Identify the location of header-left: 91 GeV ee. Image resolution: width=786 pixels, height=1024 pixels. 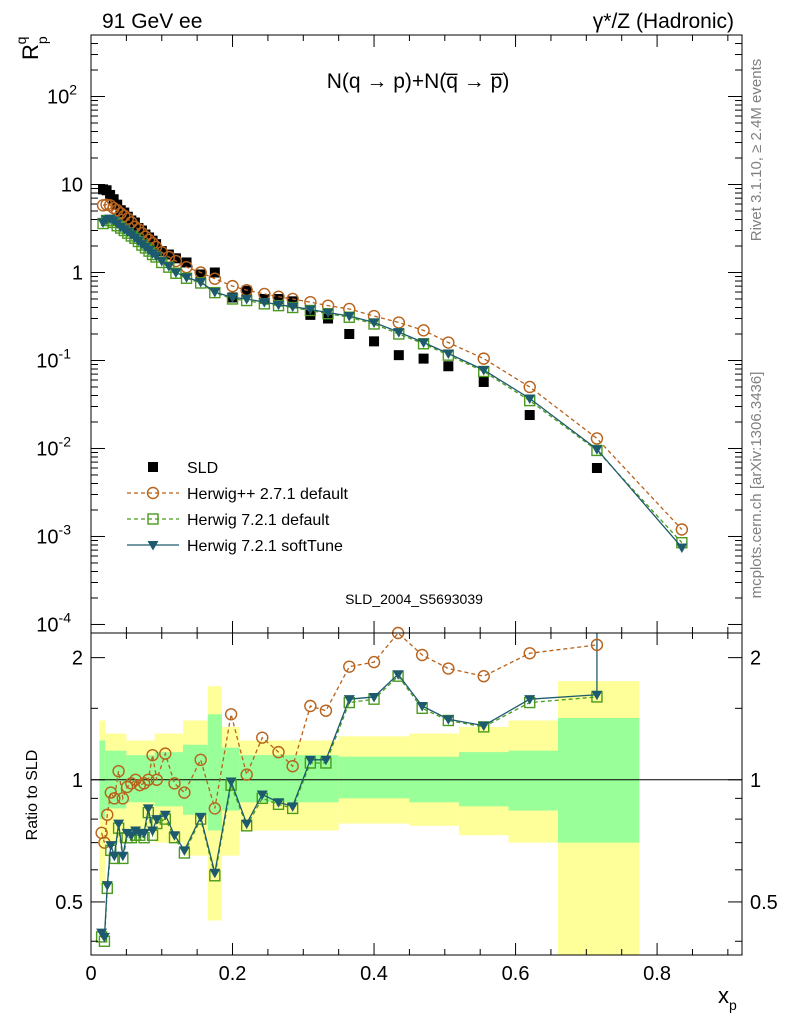
(152, 21).